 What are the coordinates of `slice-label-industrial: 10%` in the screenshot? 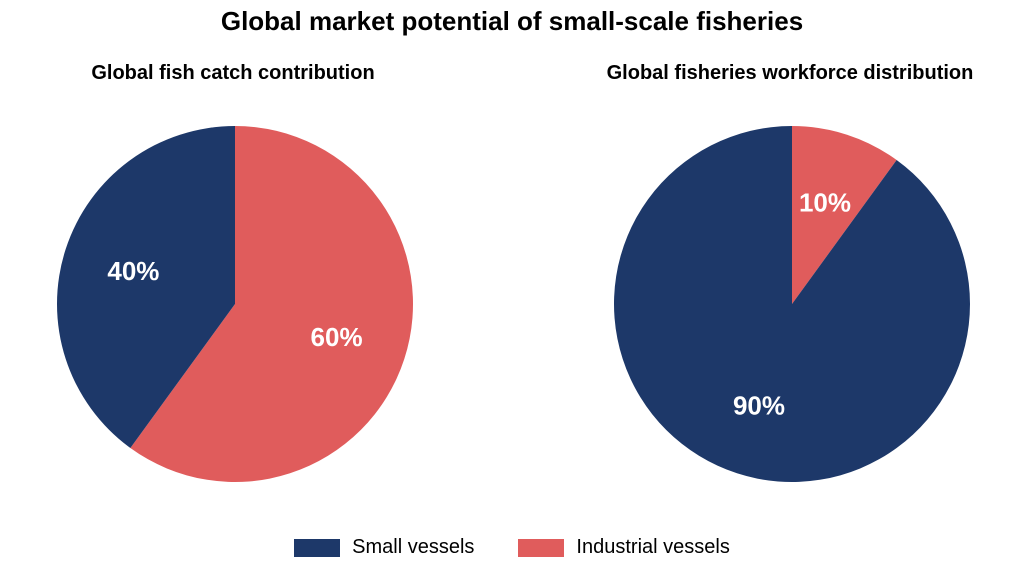 It's located at (825, 202).